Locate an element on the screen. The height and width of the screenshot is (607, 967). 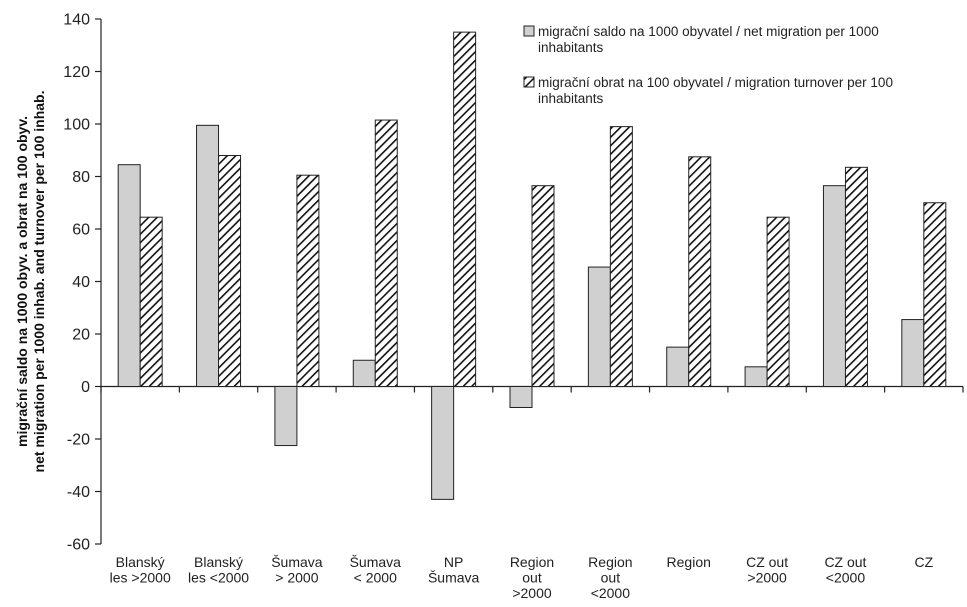
x-category-label: < 2000 is located at coordinates (375, 578).